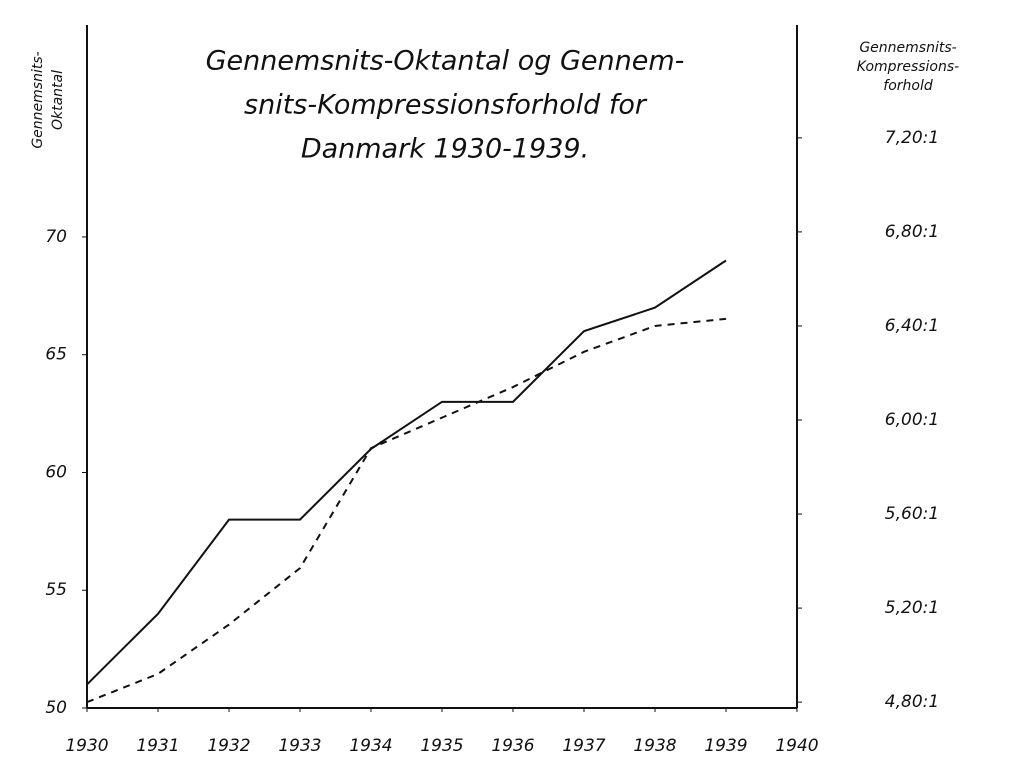 Image resolution: width=1022 pixels, height=781 pixels. Describe the element at coordinates (912, 232) in the screenshot. I see `y2-tick-label: 6,80:1` at that location.